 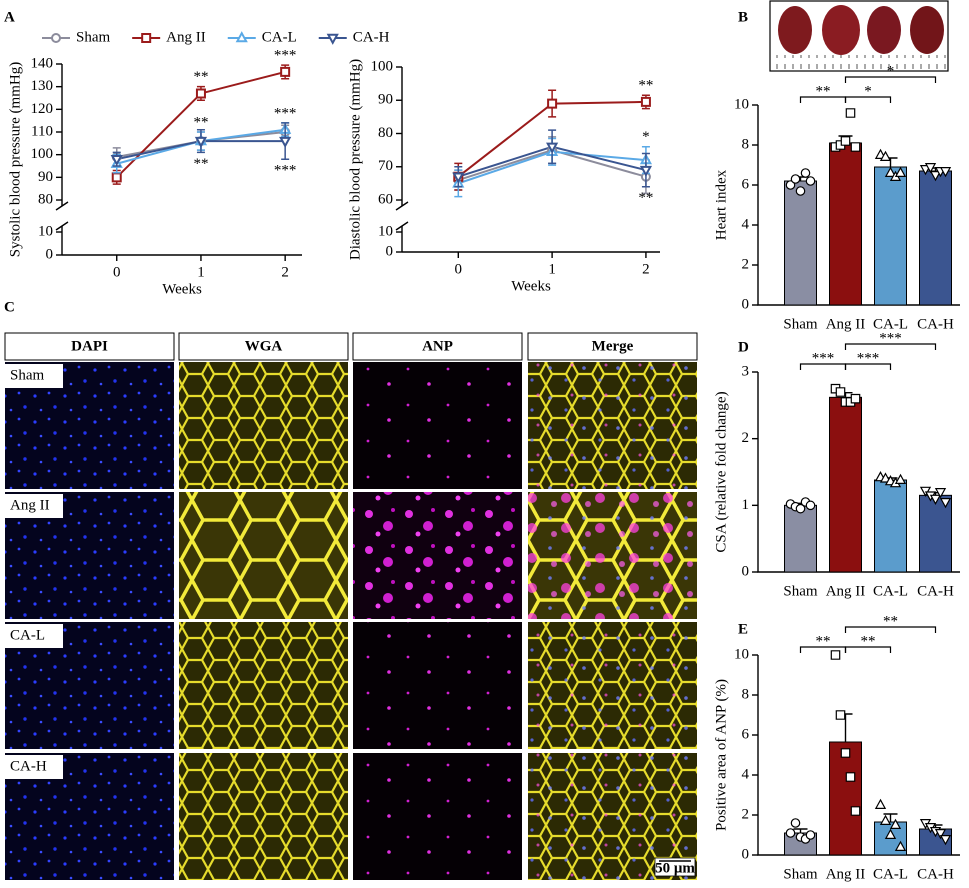 I want to click on panel-label: C, so click(x=9, y=307).